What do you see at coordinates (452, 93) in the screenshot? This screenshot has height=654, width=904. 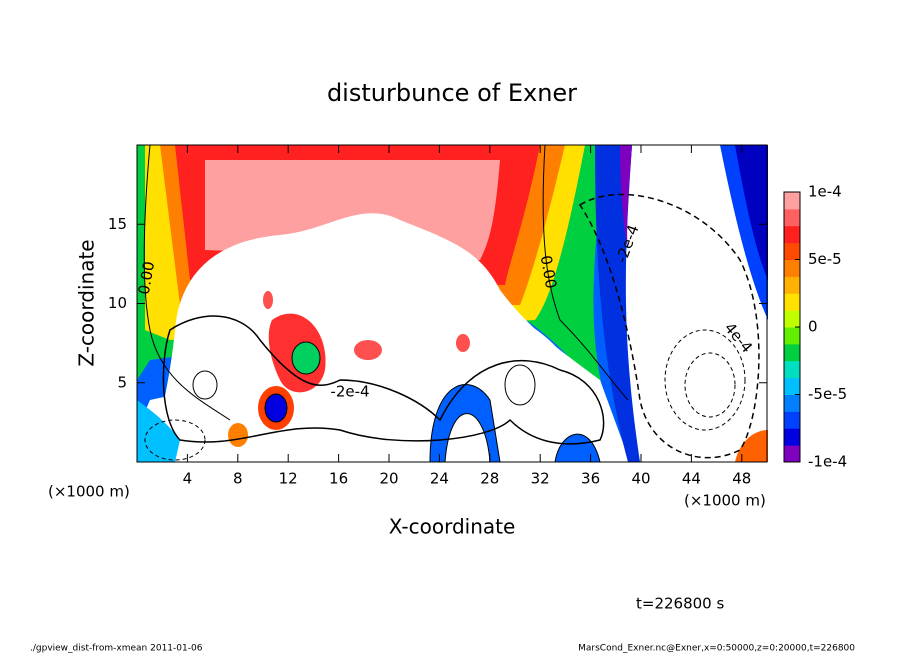 I see `chart-title: disturbunce of Exner` at bounding box center [452, 93].